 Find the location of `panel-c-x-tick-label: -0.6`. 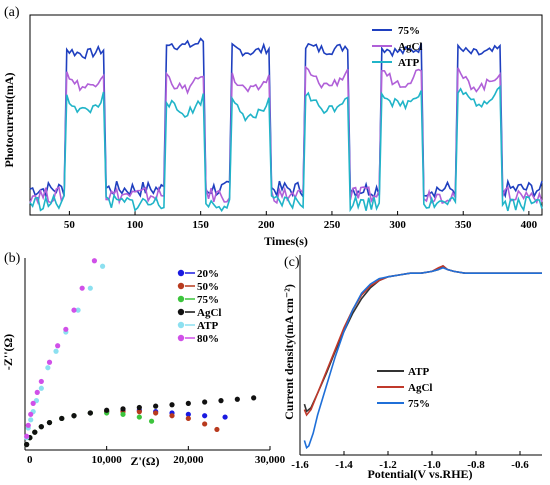

panel-c-x-tick-label: -0.6 is located at coordinates (520, 465).